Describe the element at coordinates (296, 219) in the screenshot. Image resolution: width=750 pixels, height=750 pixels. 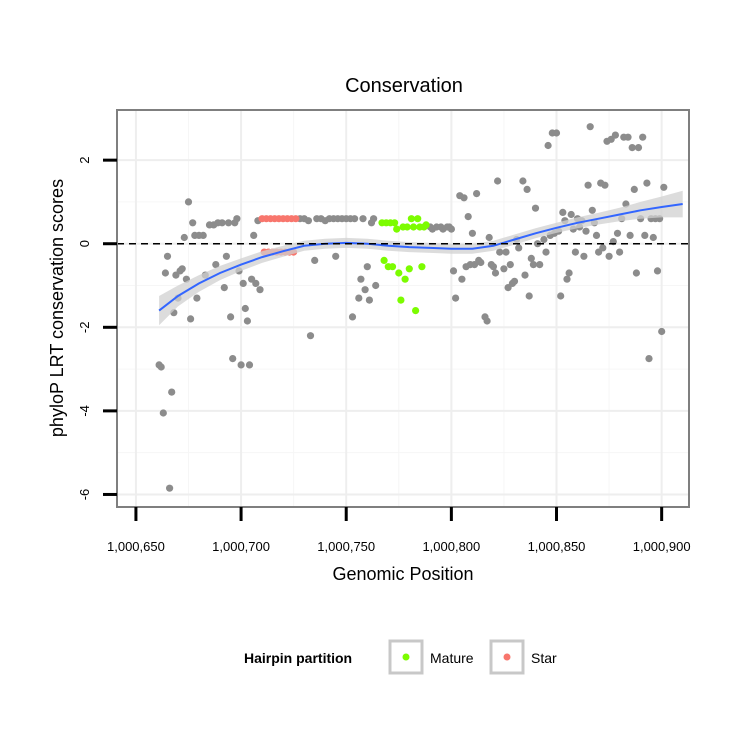
I see `data-point-star` at that location.